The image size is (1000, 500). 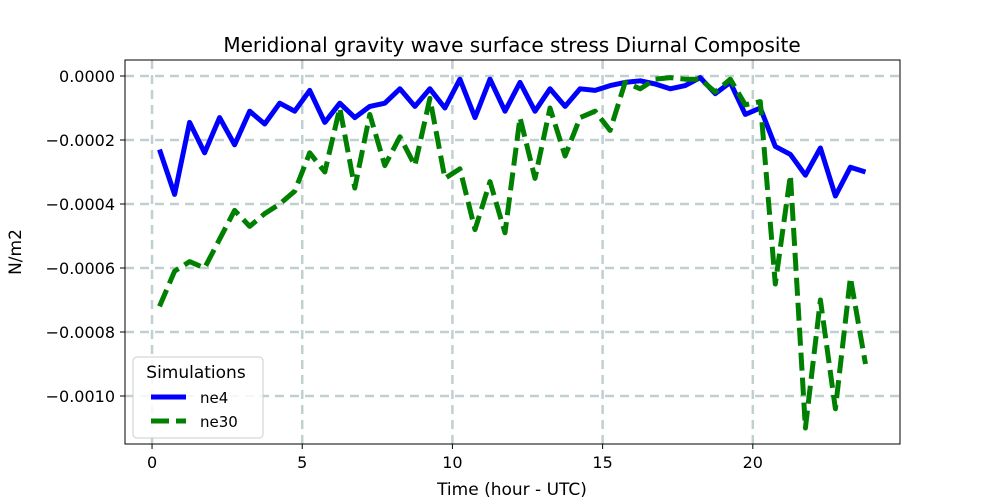 I want to click on y-tick-label: −0.0004, so click(x=80, y=204).